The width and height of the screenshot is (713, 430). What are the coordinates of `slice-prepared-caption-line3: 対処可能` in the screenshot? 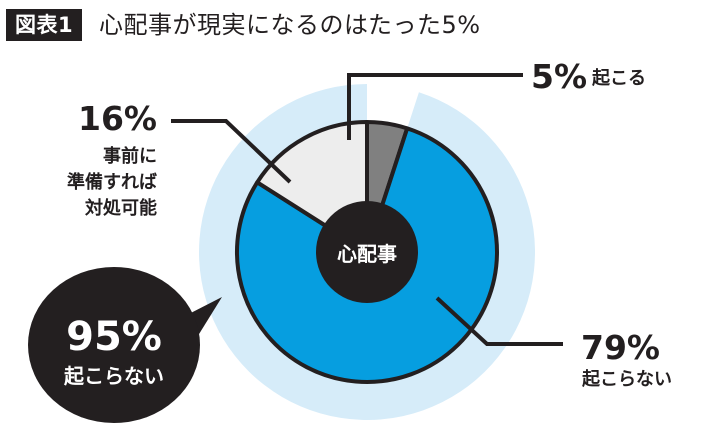 It's located at (120, 208).